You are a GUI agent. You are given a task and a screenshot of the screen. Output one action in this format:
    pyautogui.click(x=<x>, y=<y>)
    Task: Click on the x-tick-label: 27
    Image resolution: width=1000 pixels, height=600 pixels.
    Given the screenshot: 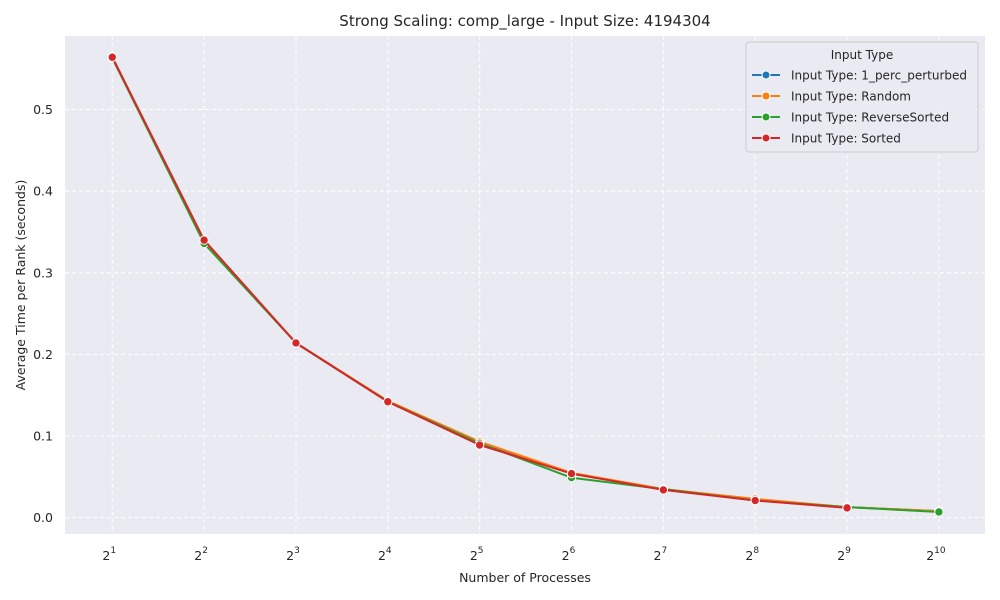 What is the action you would take?
    pyautogui.click(x=661, y=554)
    